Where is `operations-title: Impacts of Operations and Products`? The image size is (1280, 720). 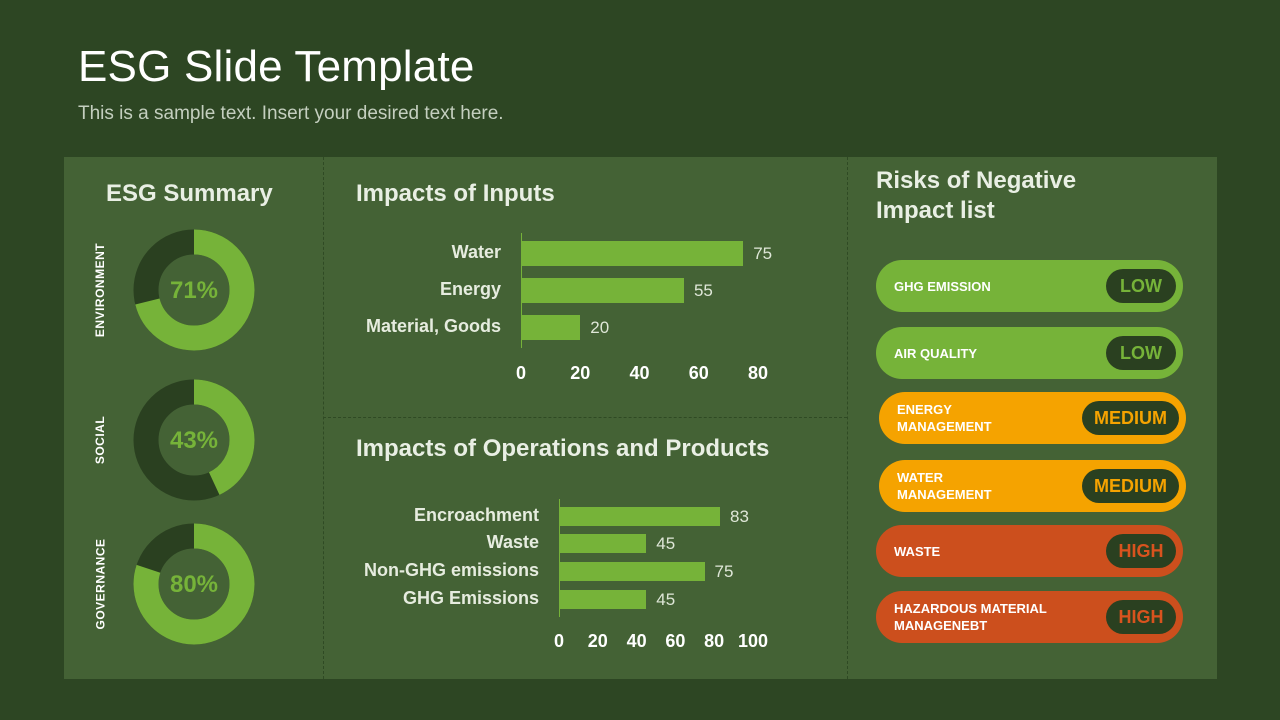 operations-title: Impacts of Operations and Products is located at coordinates (563, 448).